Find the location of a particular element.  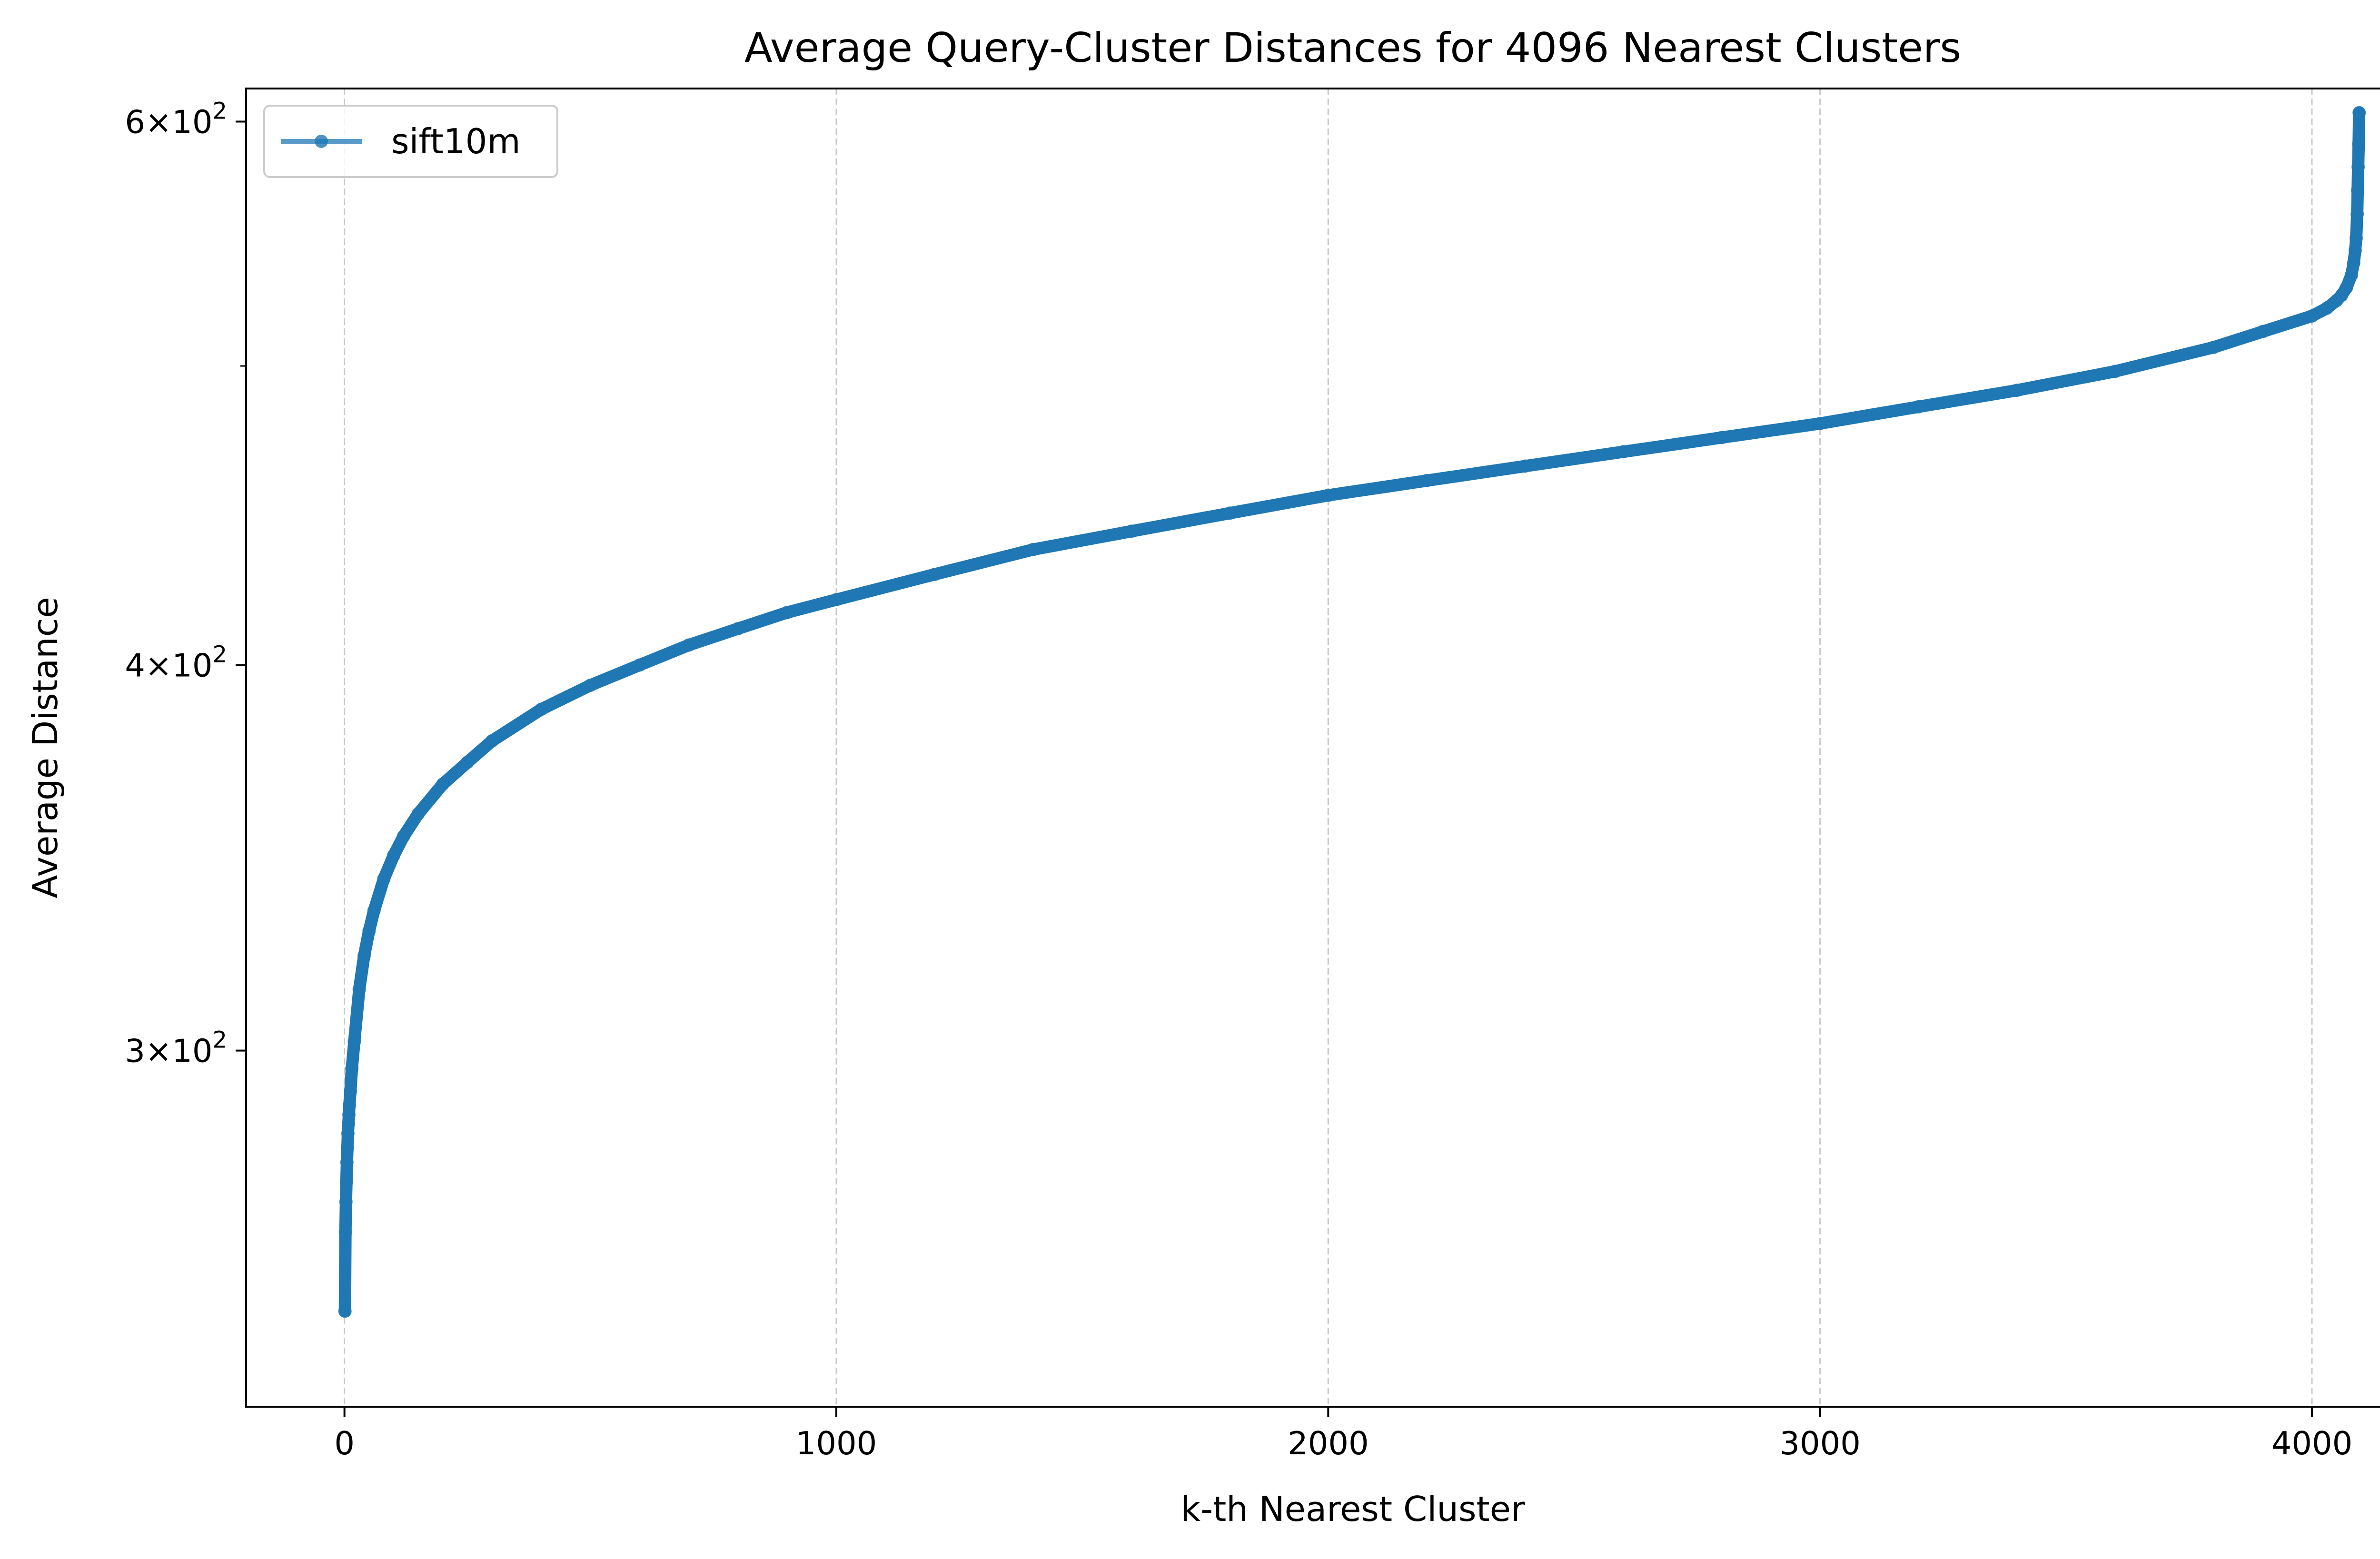

legend-box is located at coordinates (410, 141).